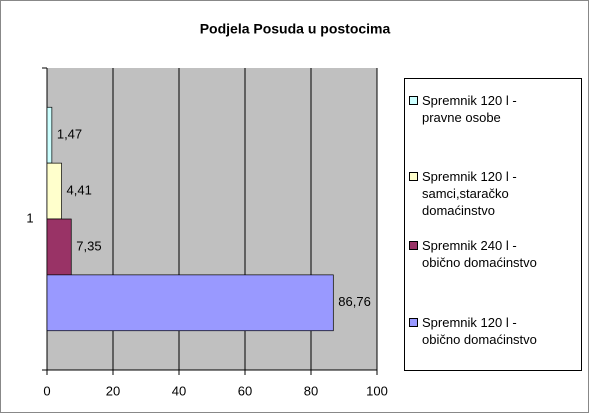 The width and height of the screenshot is (590, 414). Describe the element at coordinates (245, 390) in the screenshot. I see `x-tick-label: 60` at that location.